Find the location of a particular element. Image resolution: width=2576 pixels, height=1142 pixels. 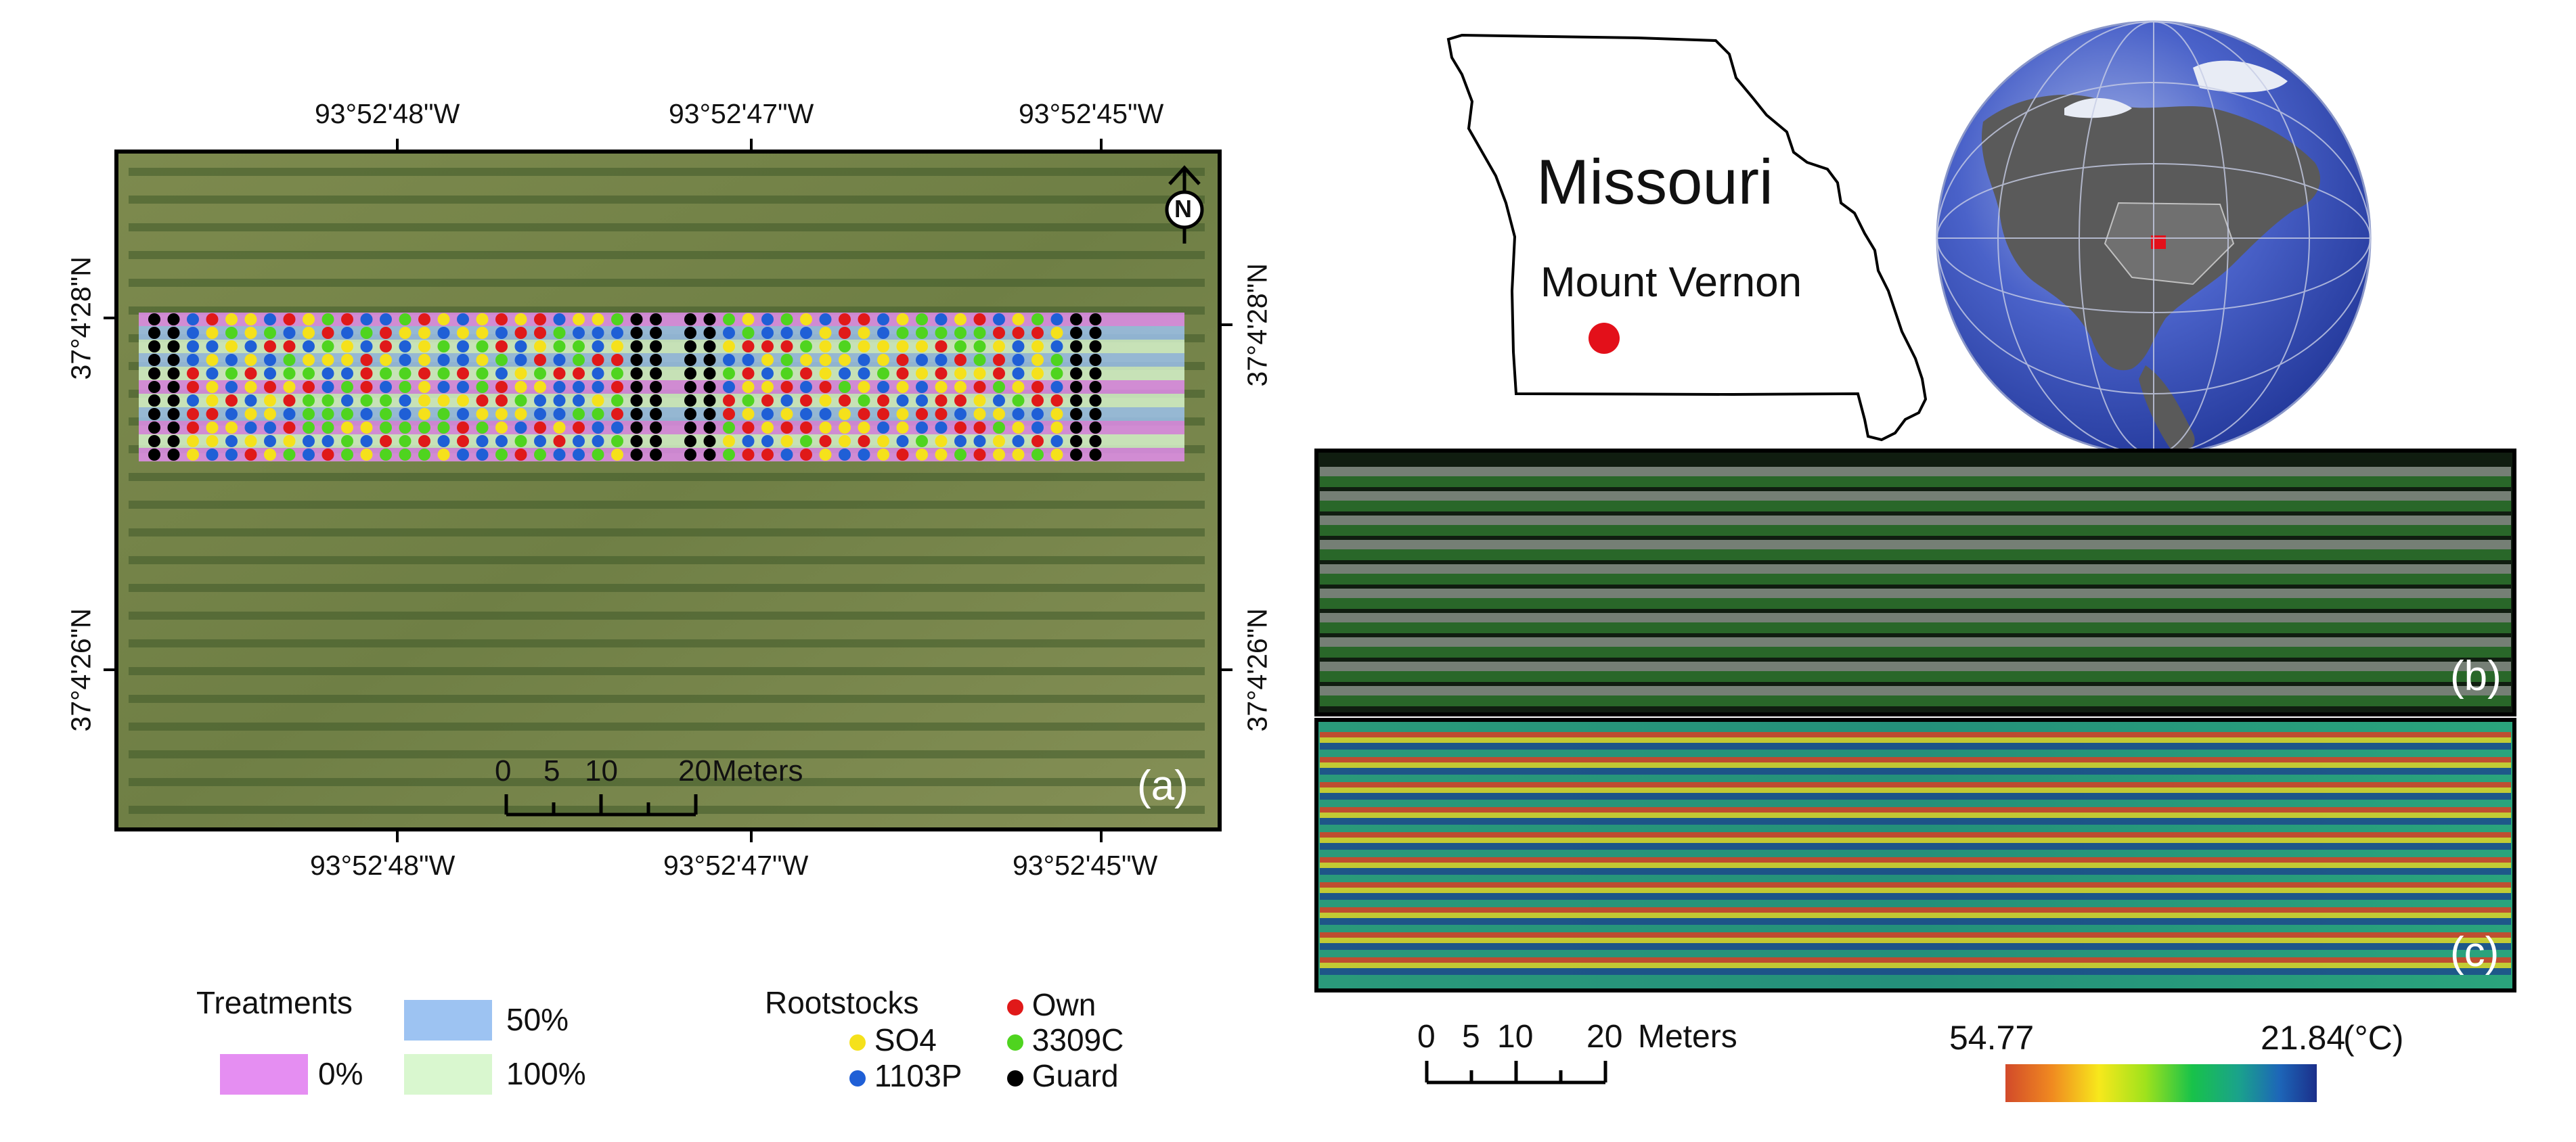

colorbar-max: 54.77 is located at coordinates (1992, 1038).